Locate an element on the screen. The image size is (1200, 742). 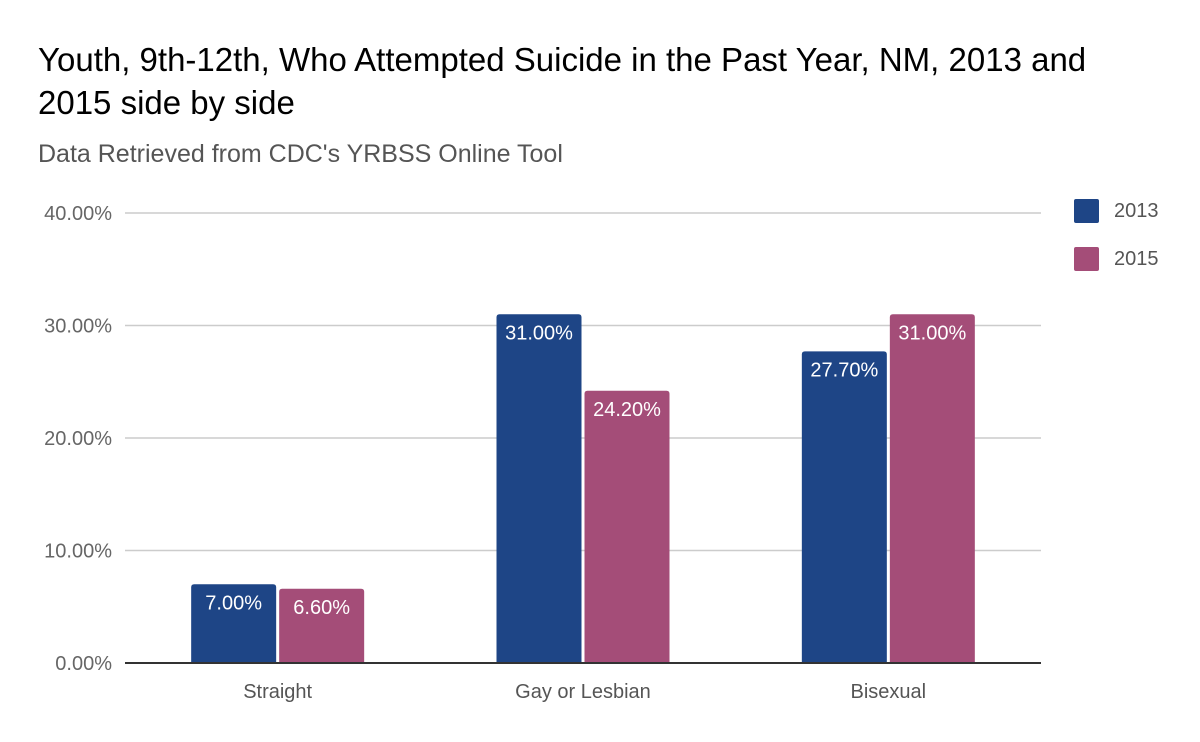
legend-item-2013: 2013 is located at coordinates (1116, 211).